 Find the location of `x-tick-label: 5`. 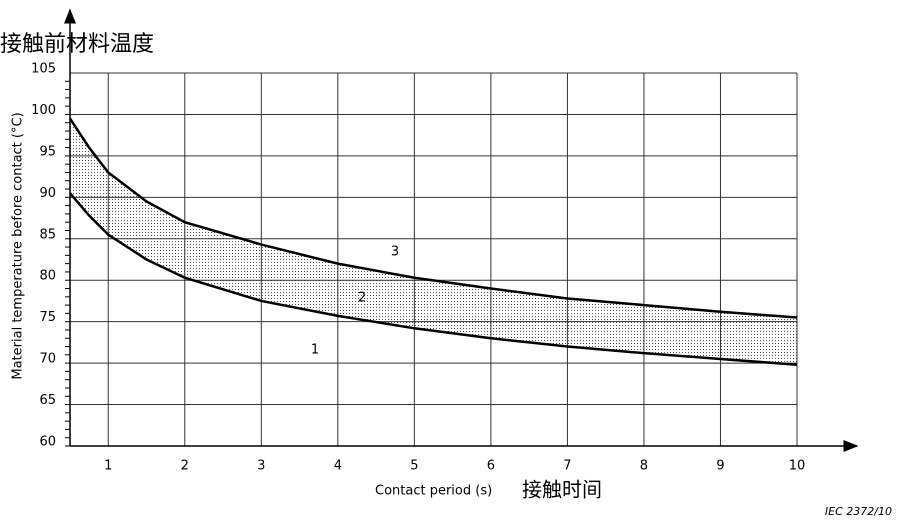

x-tick-label: 5 is located at coordinates (414, 466).